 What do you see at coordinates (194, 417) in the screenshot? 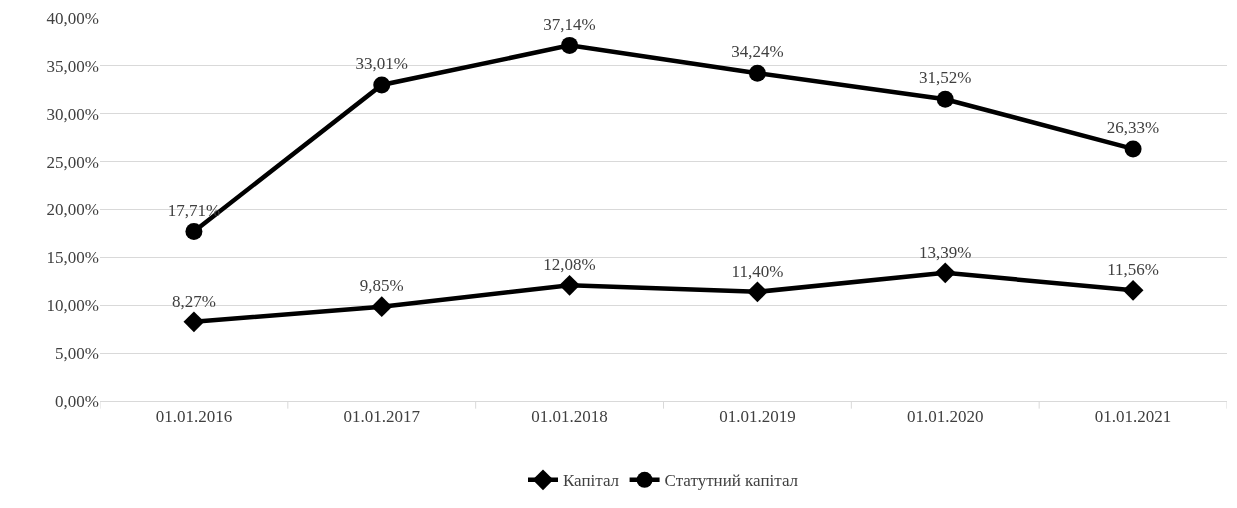
I see `x-tick-label: 01.01.2016` at bounding box center [194, 417].